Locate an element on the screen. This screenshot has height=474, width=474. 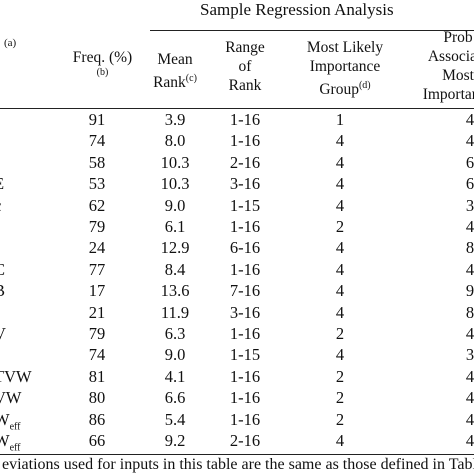
cell-mean-rank: 9.2 is located at coordinates (175, 440).